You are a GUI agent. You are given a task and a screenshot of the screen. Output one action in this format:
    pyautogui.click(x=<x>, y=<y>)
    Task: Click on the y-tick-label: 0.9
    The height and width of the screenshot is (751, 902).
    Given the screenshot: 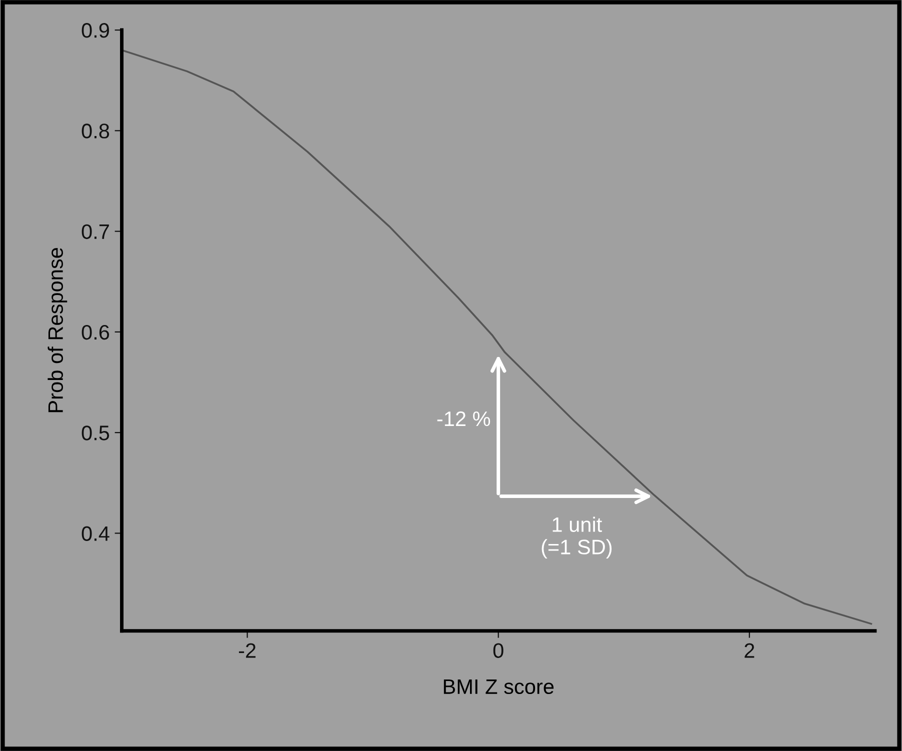 What is the action you would take?
    pyautogui.click(x=95, y=30)
    